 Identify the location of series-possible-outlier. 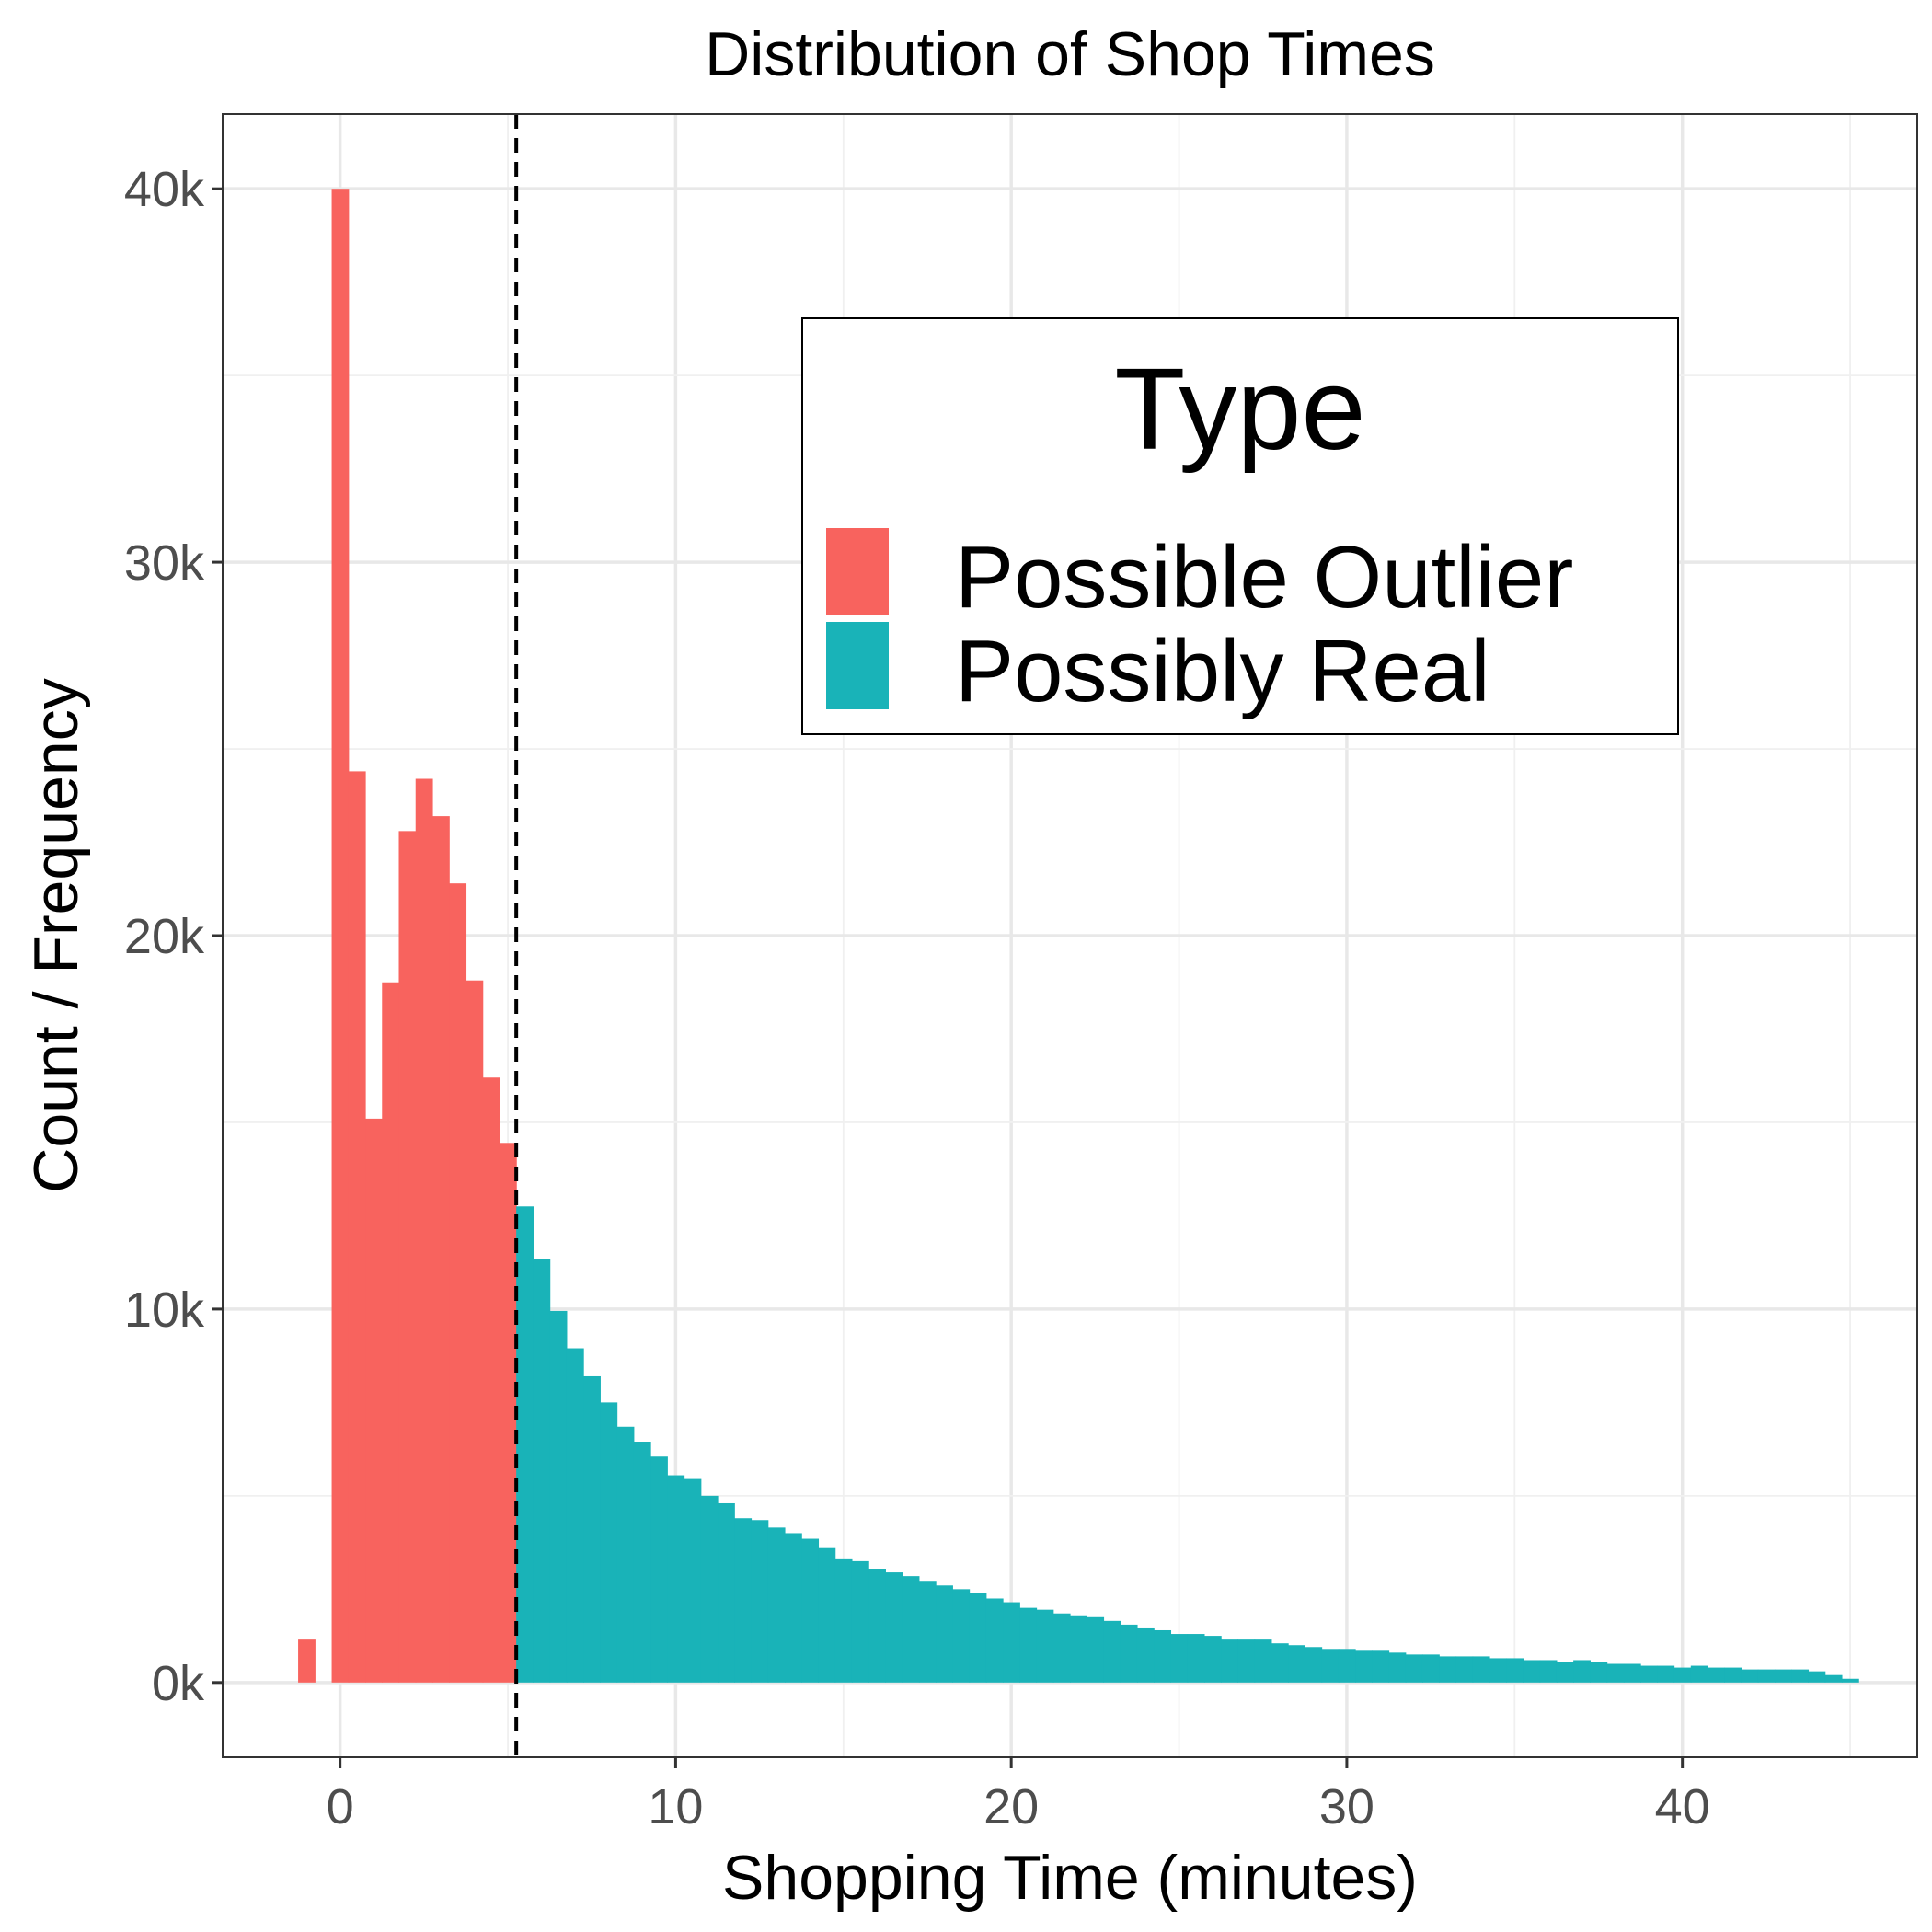
(407, 936).